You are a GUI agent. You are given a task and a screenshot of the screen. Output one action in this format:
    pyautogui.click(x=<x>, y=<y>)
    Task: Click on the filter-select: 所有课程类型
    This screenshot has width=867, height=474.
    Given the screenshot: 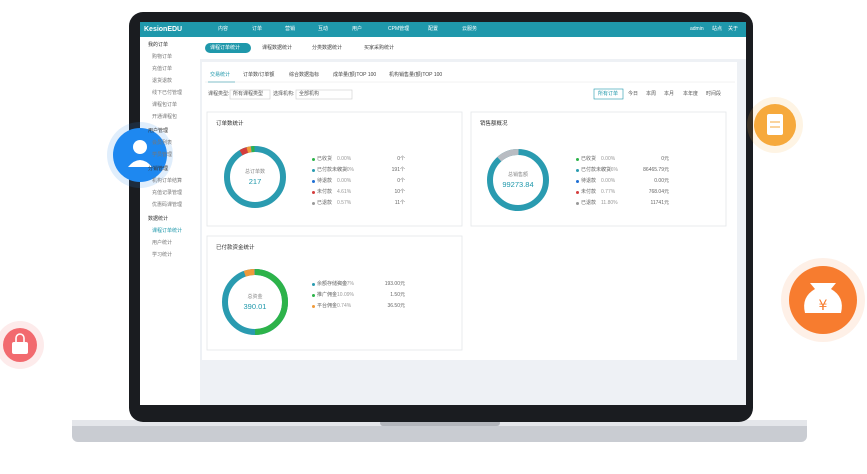 What is the action you would take?
    pyautogui.click(x=248, y=94)
    